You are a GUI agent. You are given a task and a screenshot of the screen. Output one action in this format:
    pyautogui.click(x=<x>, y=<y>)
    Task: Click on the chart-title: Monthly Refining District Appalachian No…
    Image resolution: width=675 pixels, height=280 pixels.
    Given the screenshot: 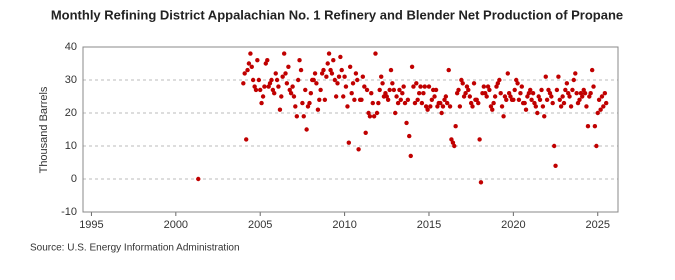 What is the action you would take?
    pyautogui.click(x=337, y=14)
    